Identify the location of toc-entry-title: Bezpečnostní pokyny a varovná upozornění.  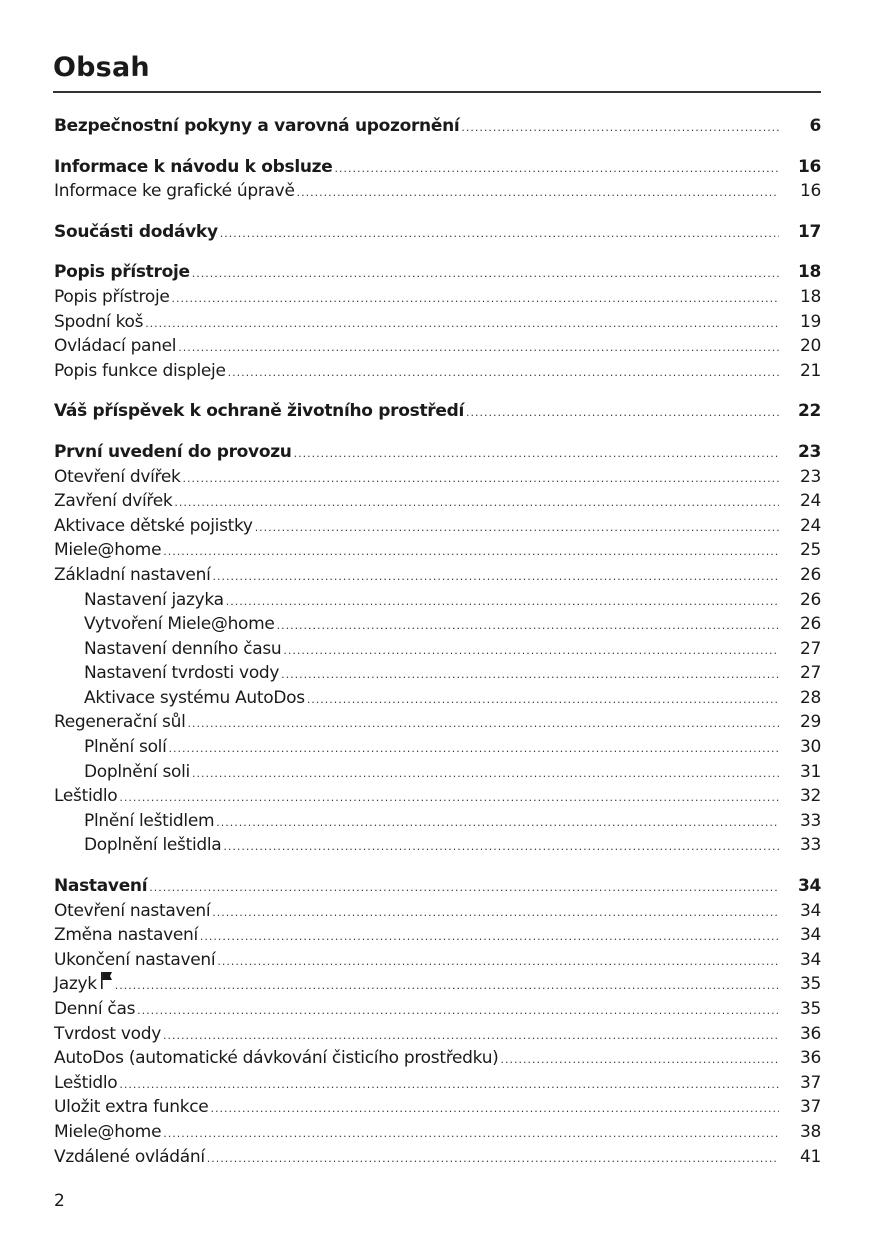
(257, 126).